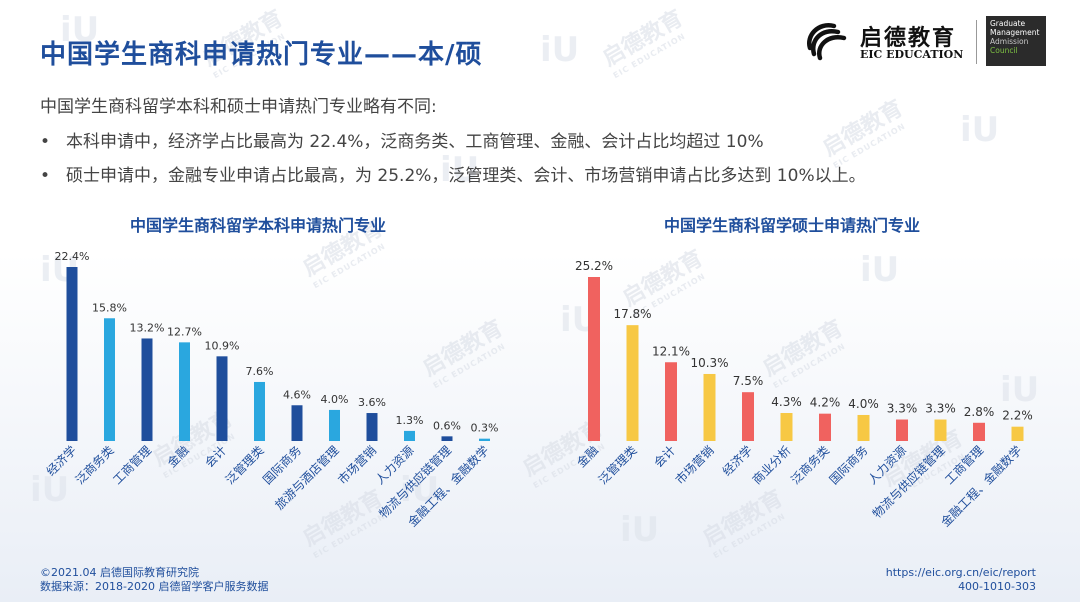 The image size is (1080, 602). What do you see at coordinates (1017, 416) in the screenshot?
I see `data-label: 2.2%` at bounding box center [1017, 416].